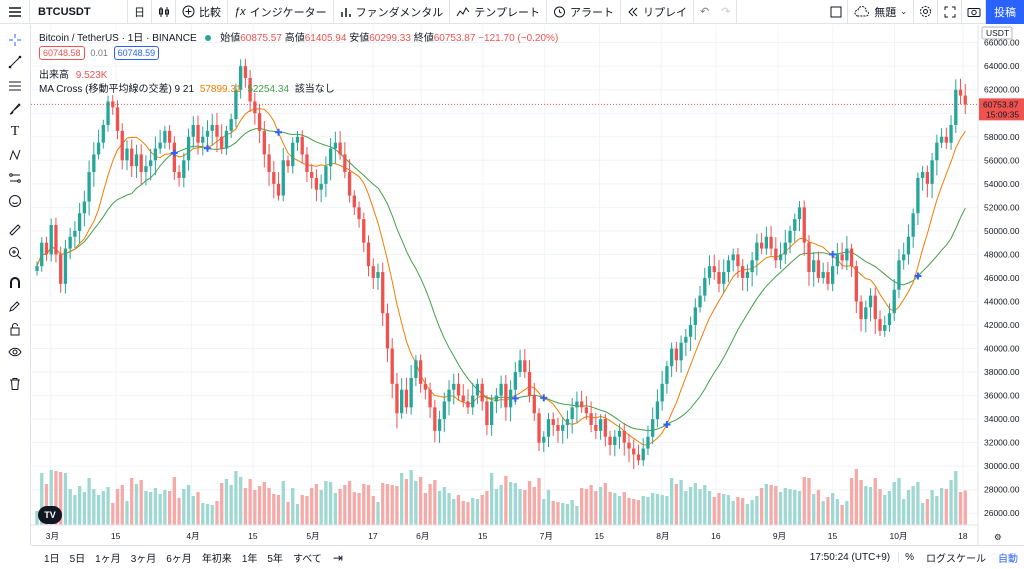 The height and width of the screenshot is (569, 1024). What do you see at coordinates (62, 53) in the screenshot?
I see `sell-price: 60748.58` at bounding box center [62, 53].